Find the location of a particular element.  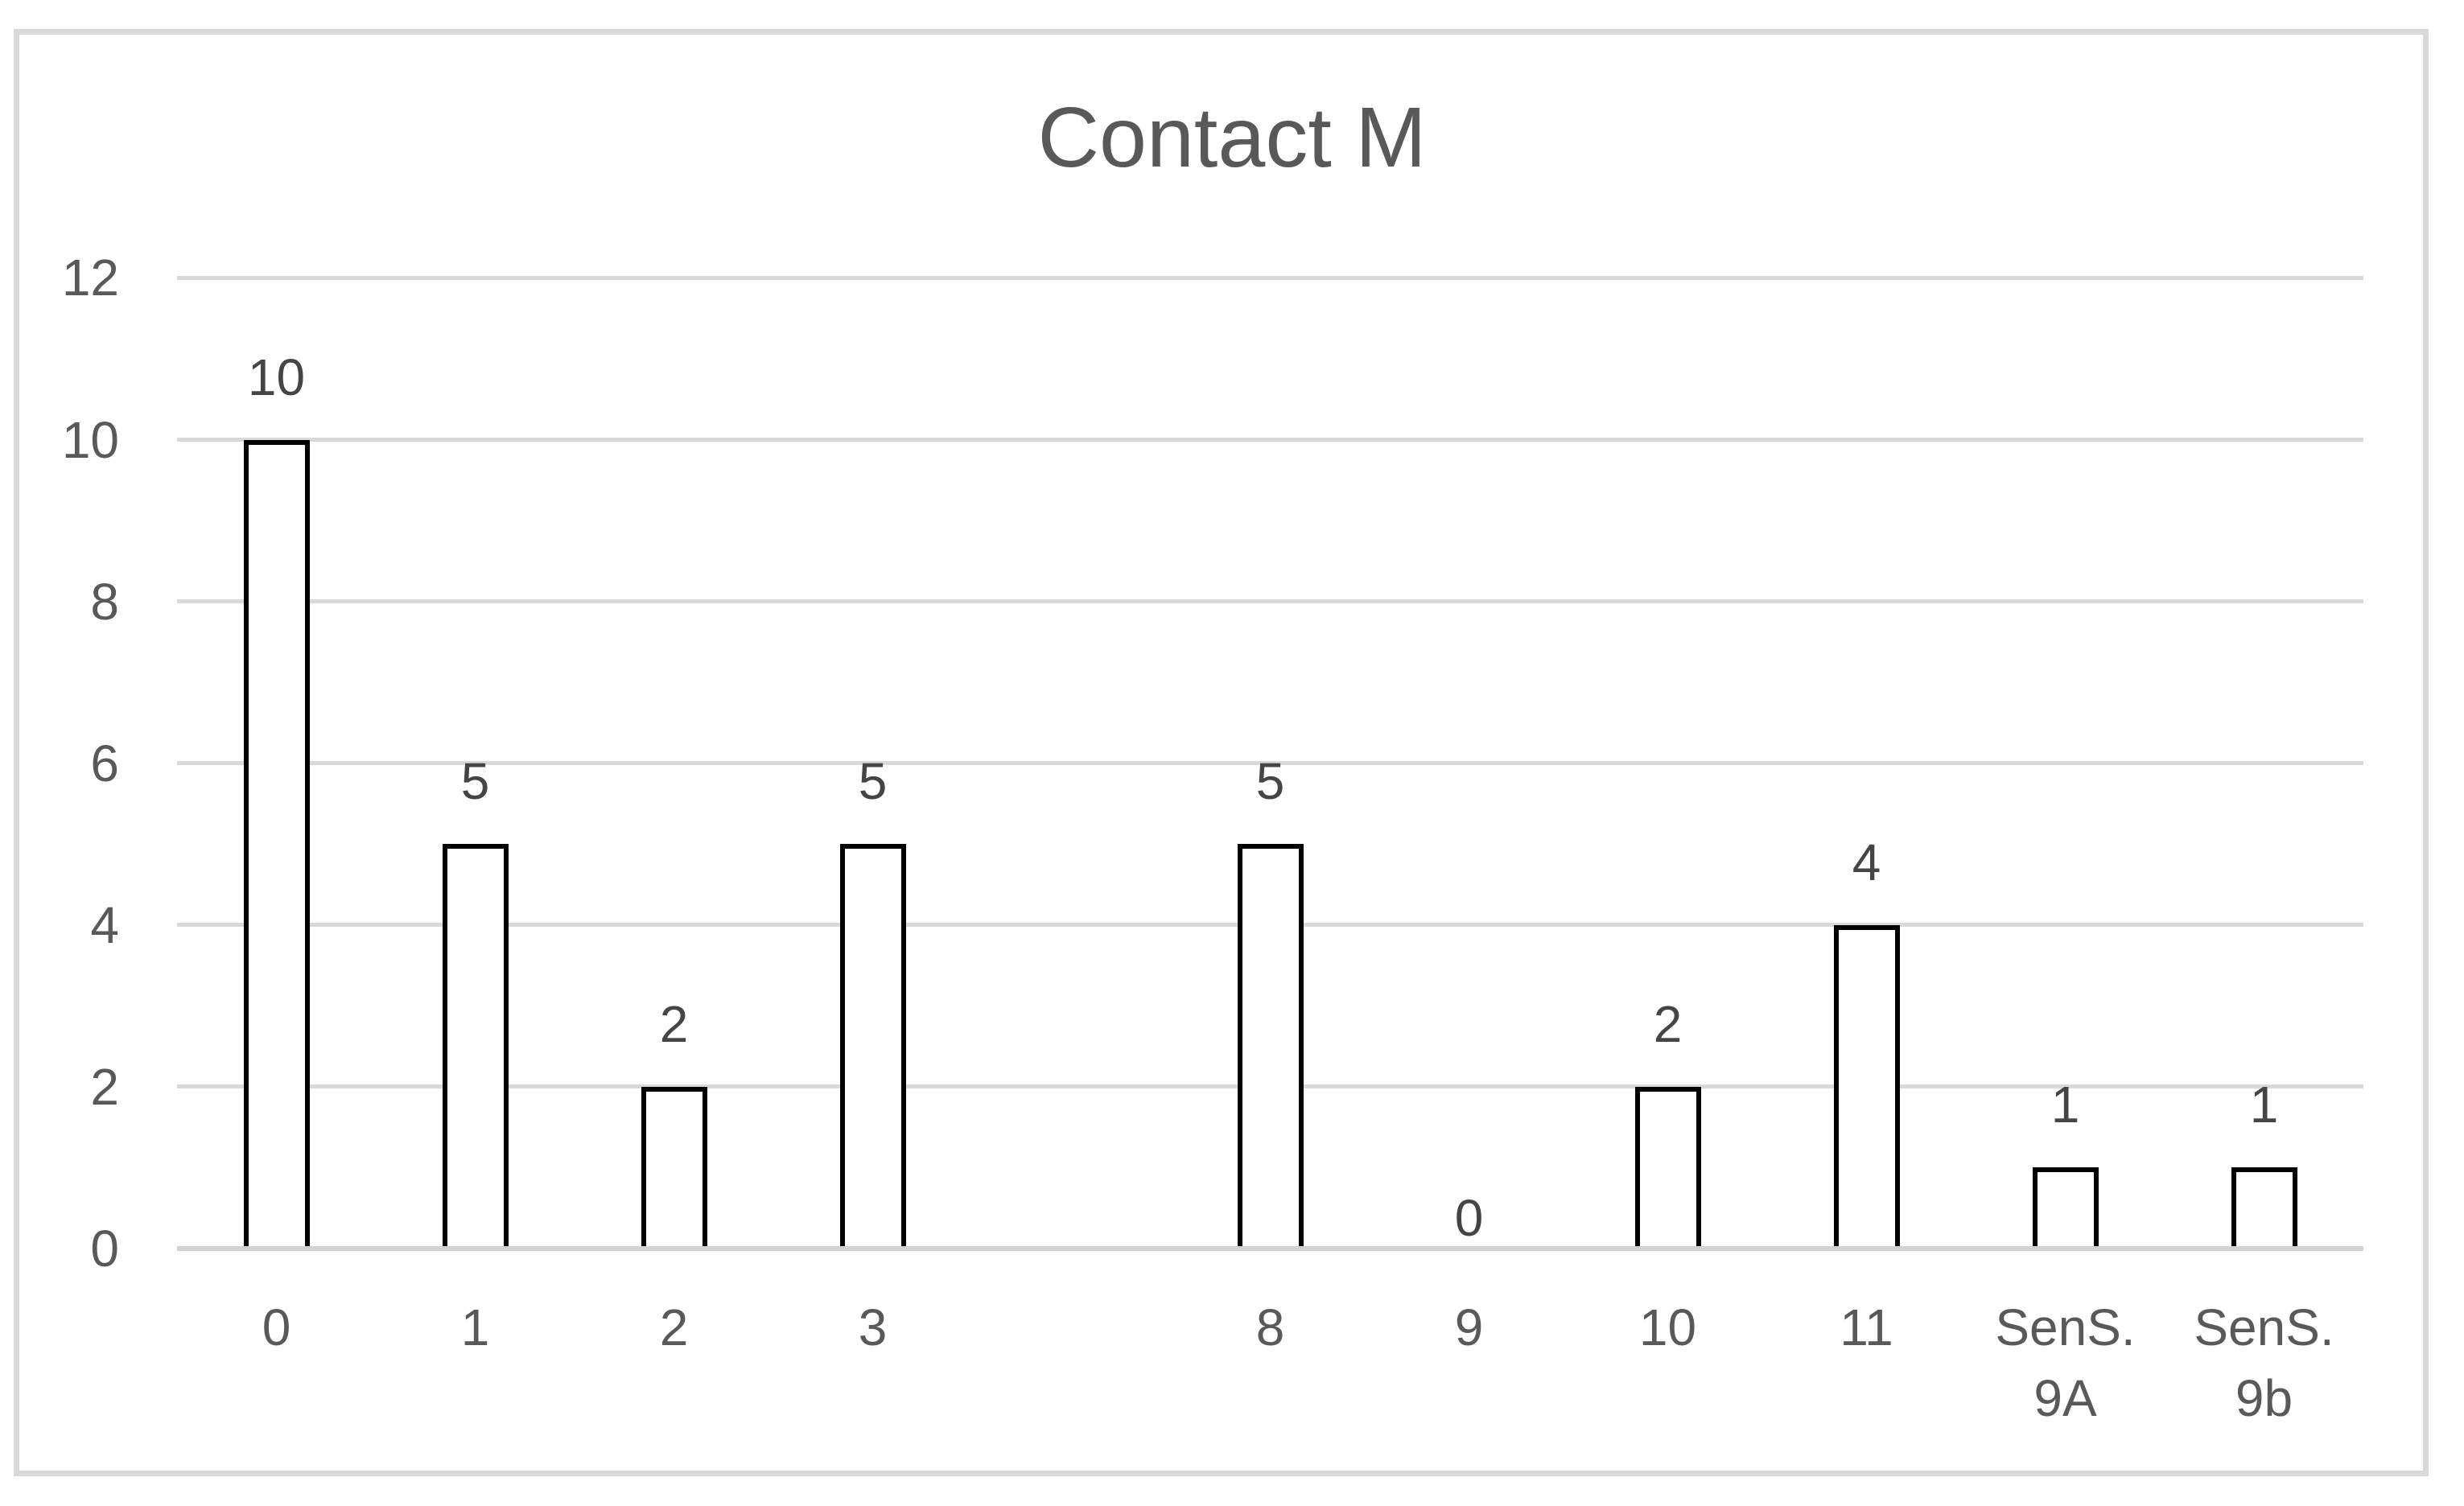

x-axis-tick-label: 1 is located at coordinates (475, 1327).